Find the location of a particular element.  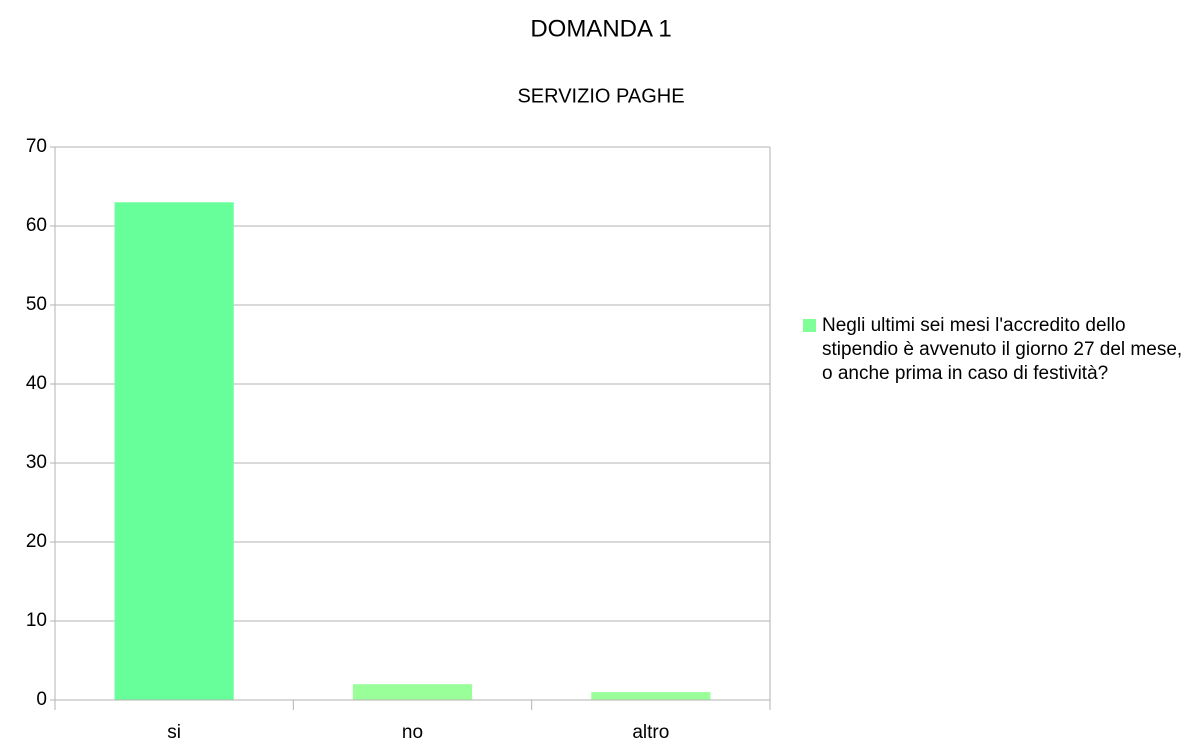

y-tick-label: 70 is located at coordinates (36, 146).